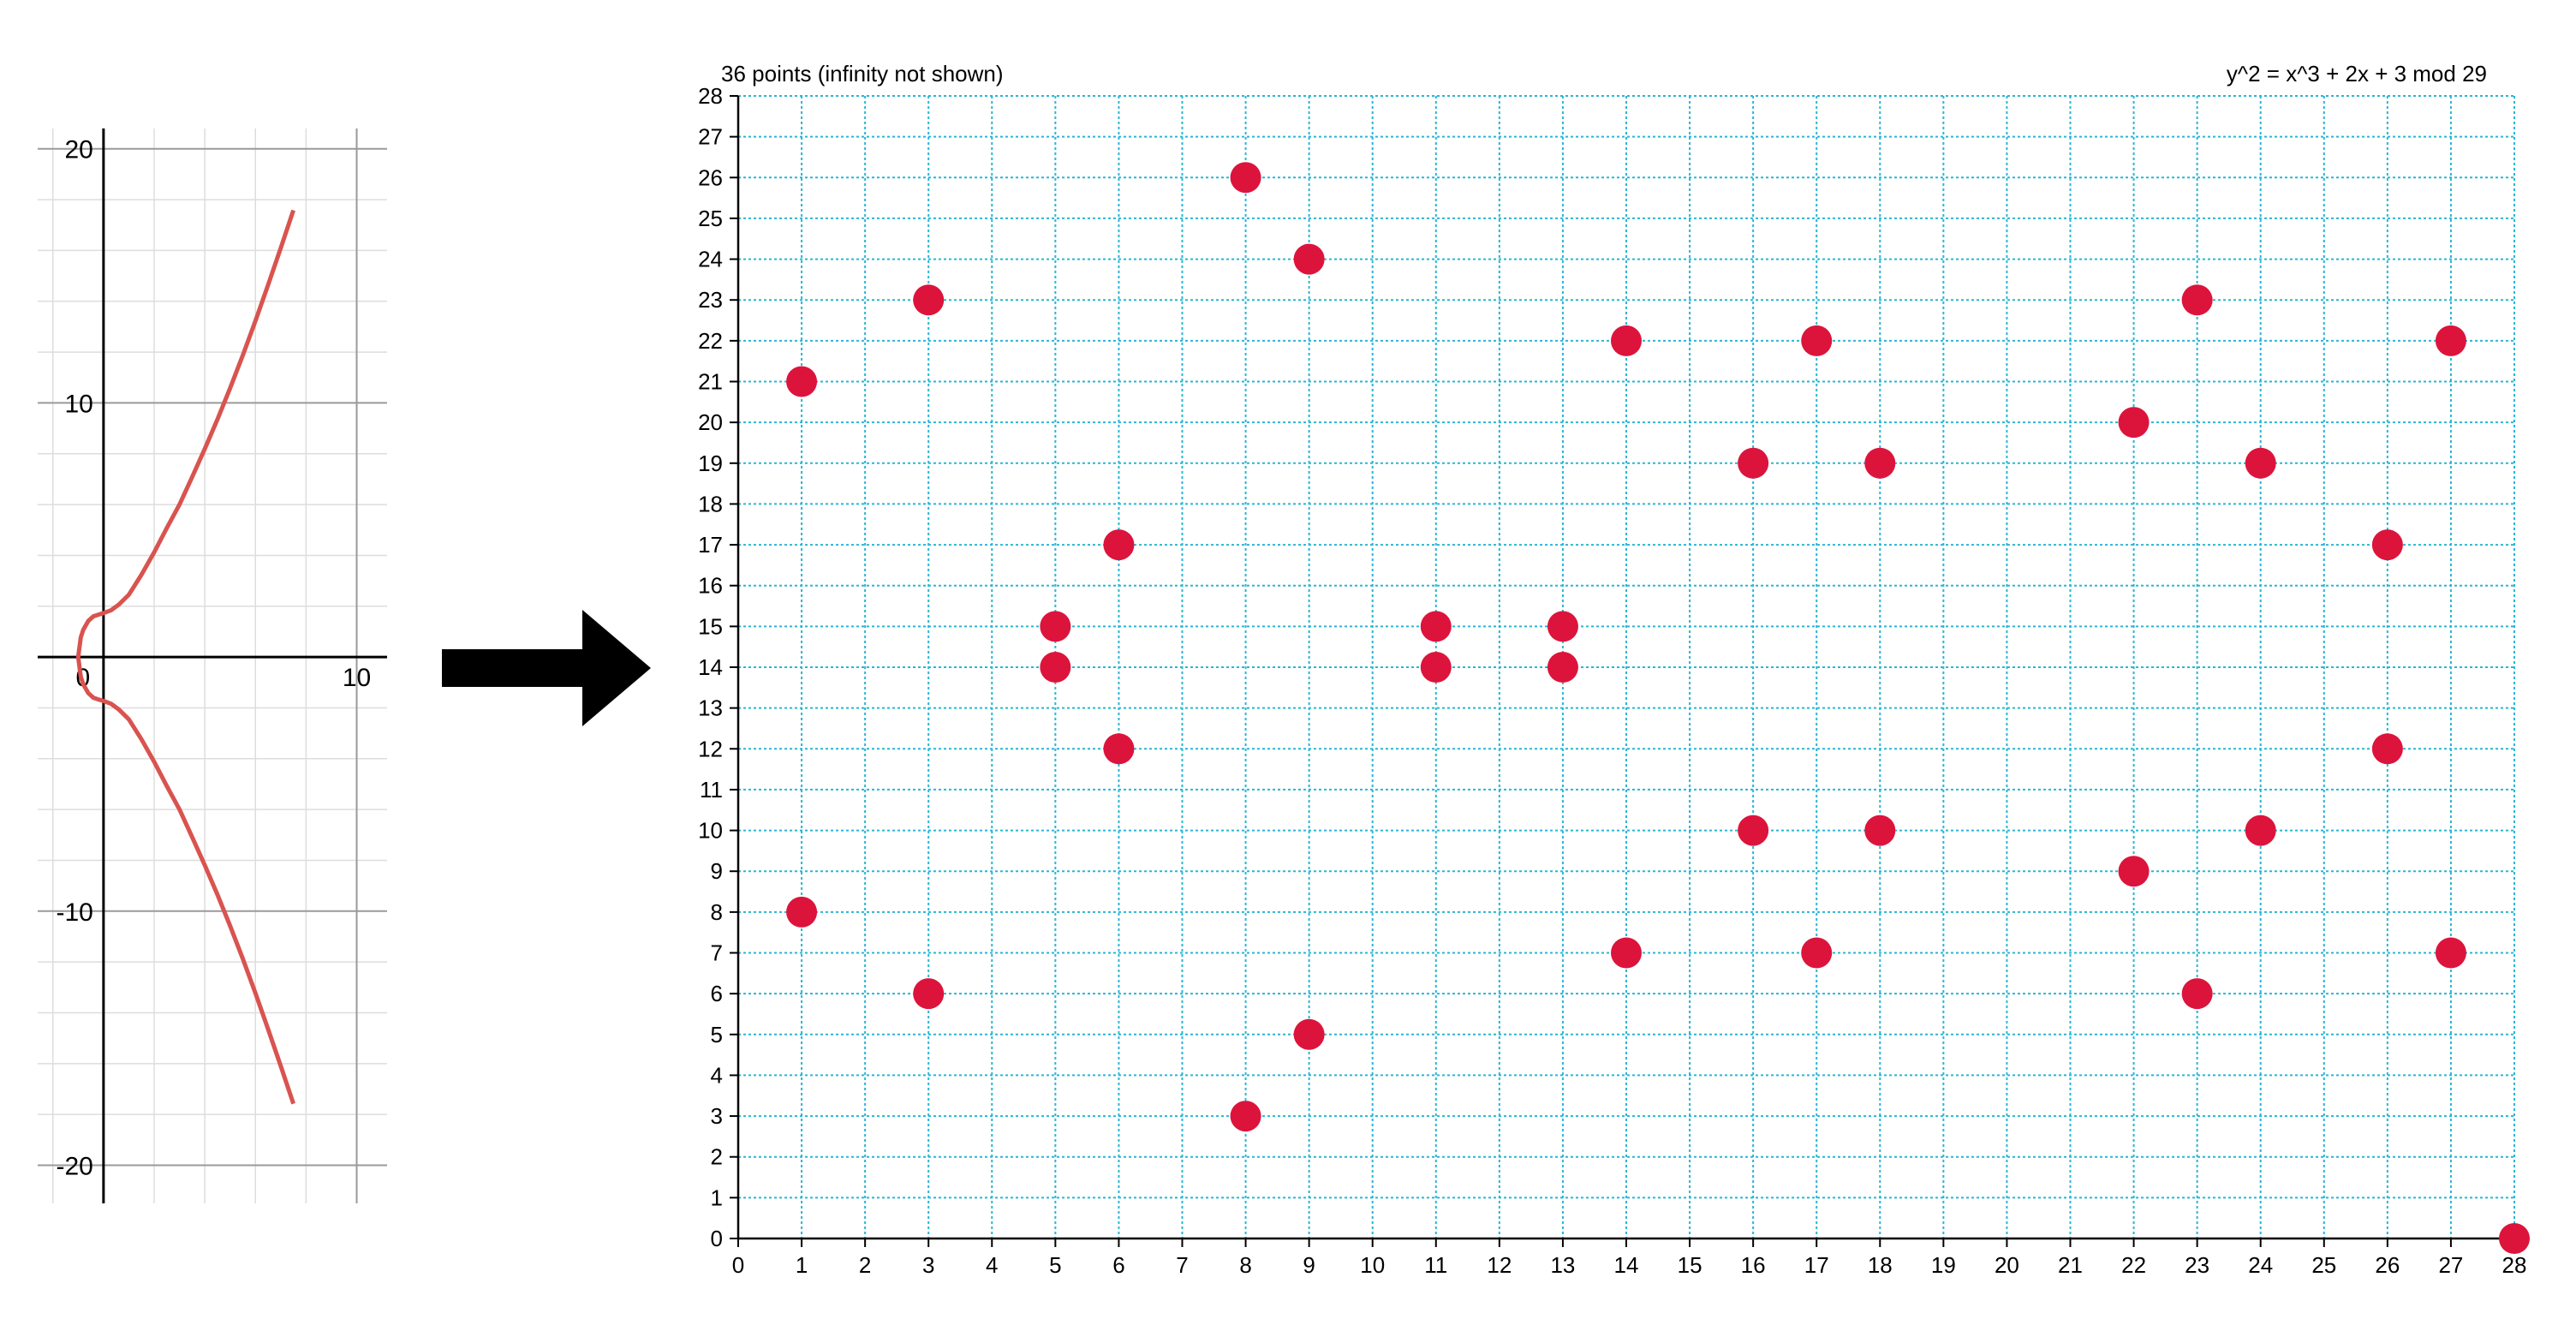  What do you see at coordinates (1562, 1265) in the screenshot?
I see `x-tick-label: 13` at bounding box center [1562, 1265].